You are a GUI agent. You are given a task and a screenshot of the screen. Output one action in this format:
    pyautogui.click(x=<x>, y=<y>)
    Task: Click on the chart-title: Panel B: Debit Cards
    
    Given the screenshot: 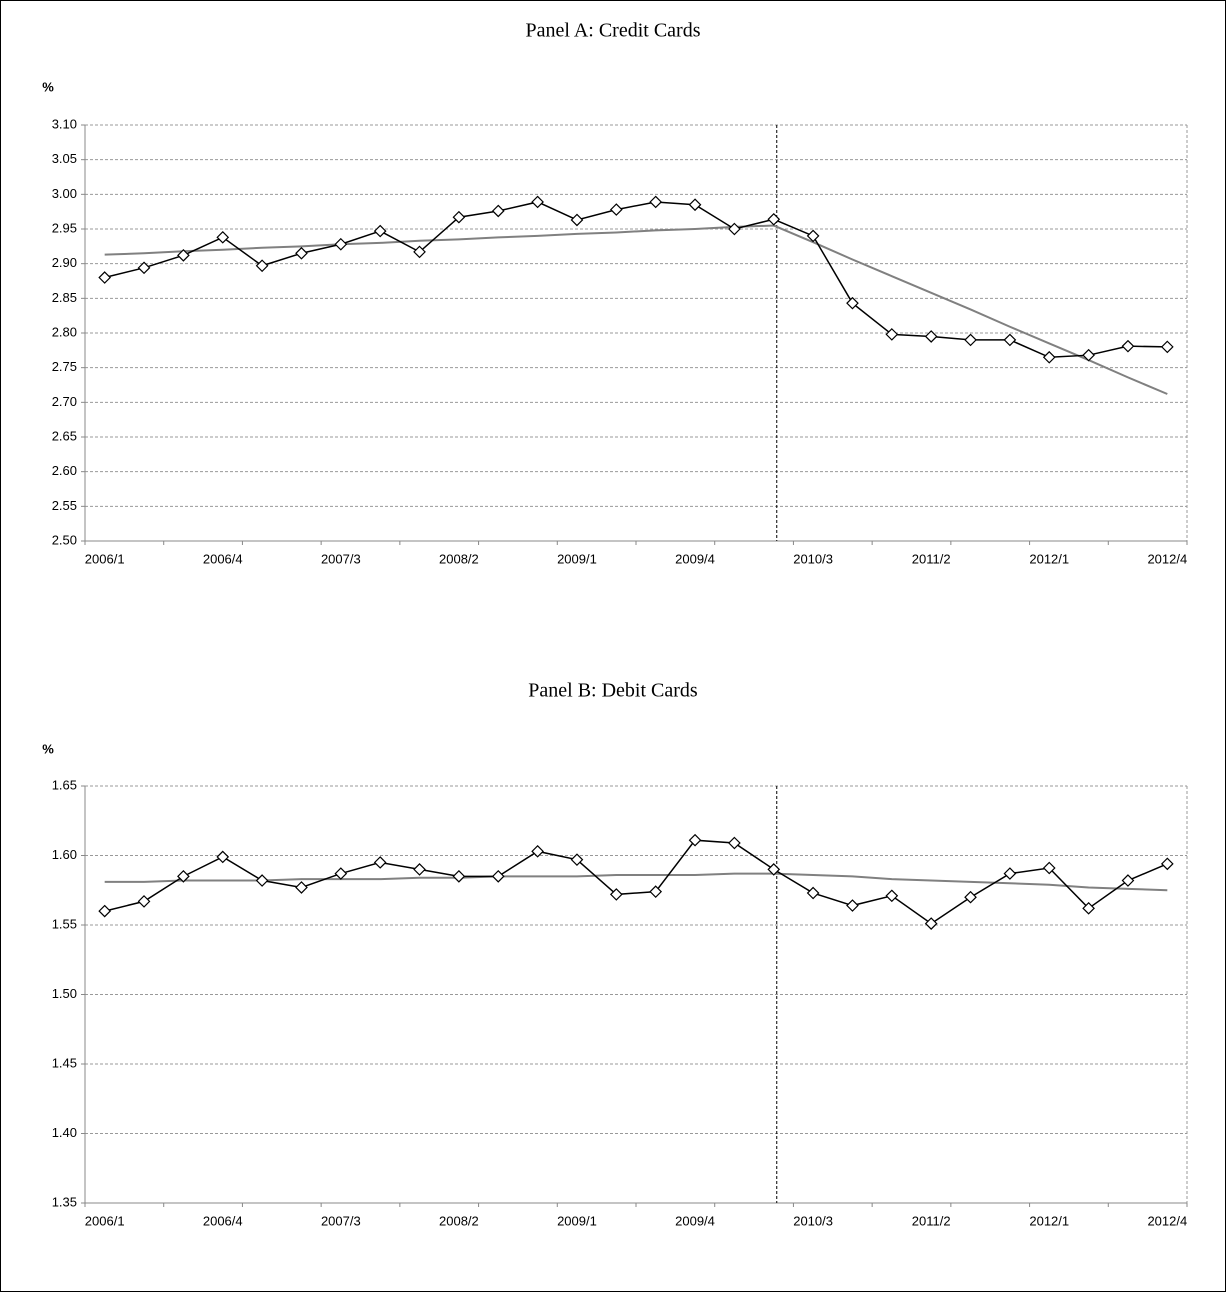 What is the action you would take?
    pyautogui.click(x=613, y=691)
    